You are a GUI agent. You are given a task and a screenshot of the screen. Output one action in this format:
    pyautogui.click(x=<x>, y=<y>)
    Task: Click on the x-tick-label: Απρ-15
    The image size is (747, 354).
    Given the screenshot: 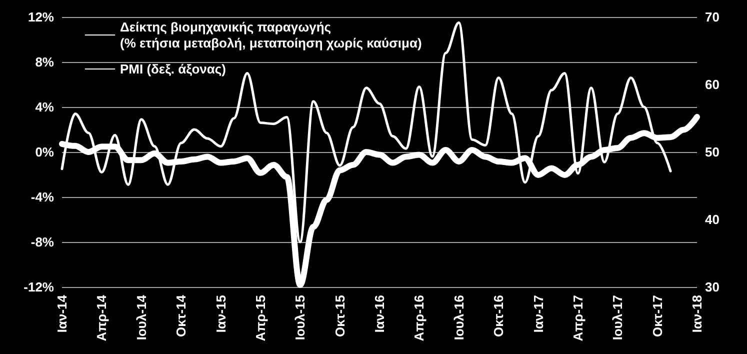 What is the action you would take?
    pyautogui.click(x=260, y=318)
    